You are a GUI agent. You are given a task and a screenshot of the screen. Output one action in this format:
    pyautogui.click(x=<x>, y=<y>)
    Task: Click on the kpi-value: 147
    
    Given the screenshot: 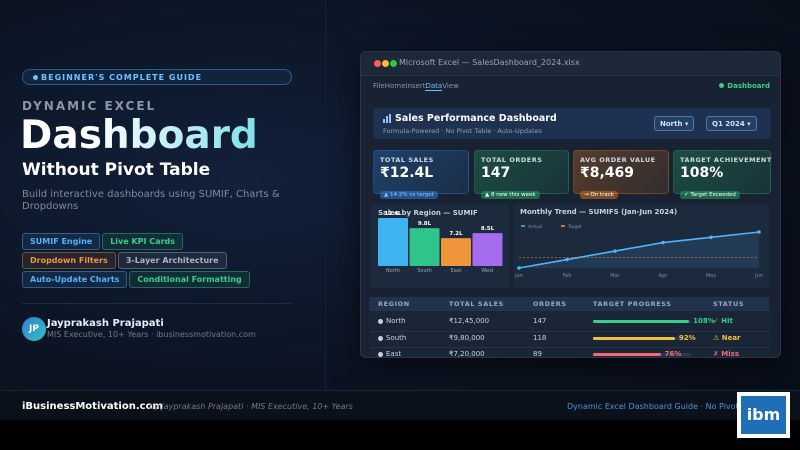 What is the action you would take?
    pyautogui.click(x=496, y=173)
    